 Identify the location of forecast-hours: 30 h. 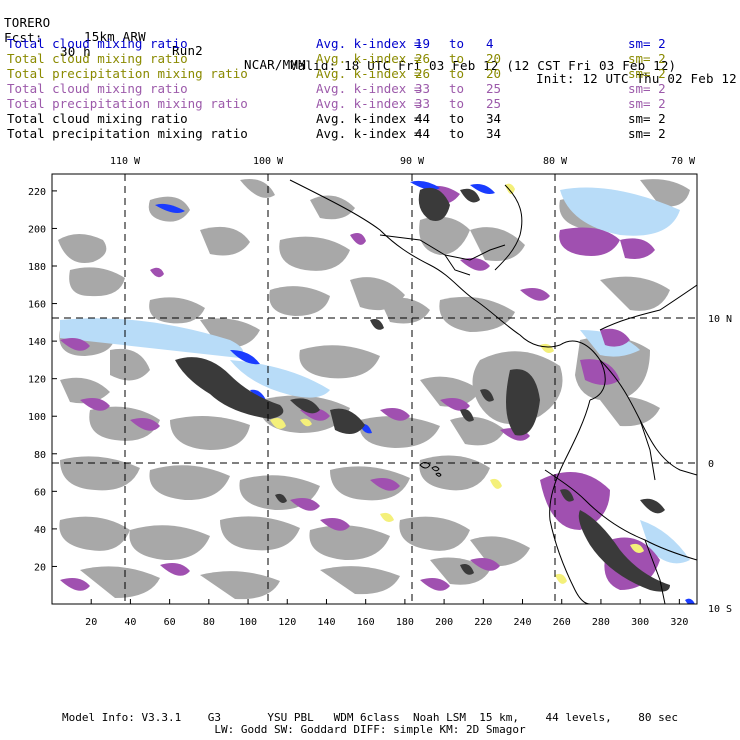
(75, 51).